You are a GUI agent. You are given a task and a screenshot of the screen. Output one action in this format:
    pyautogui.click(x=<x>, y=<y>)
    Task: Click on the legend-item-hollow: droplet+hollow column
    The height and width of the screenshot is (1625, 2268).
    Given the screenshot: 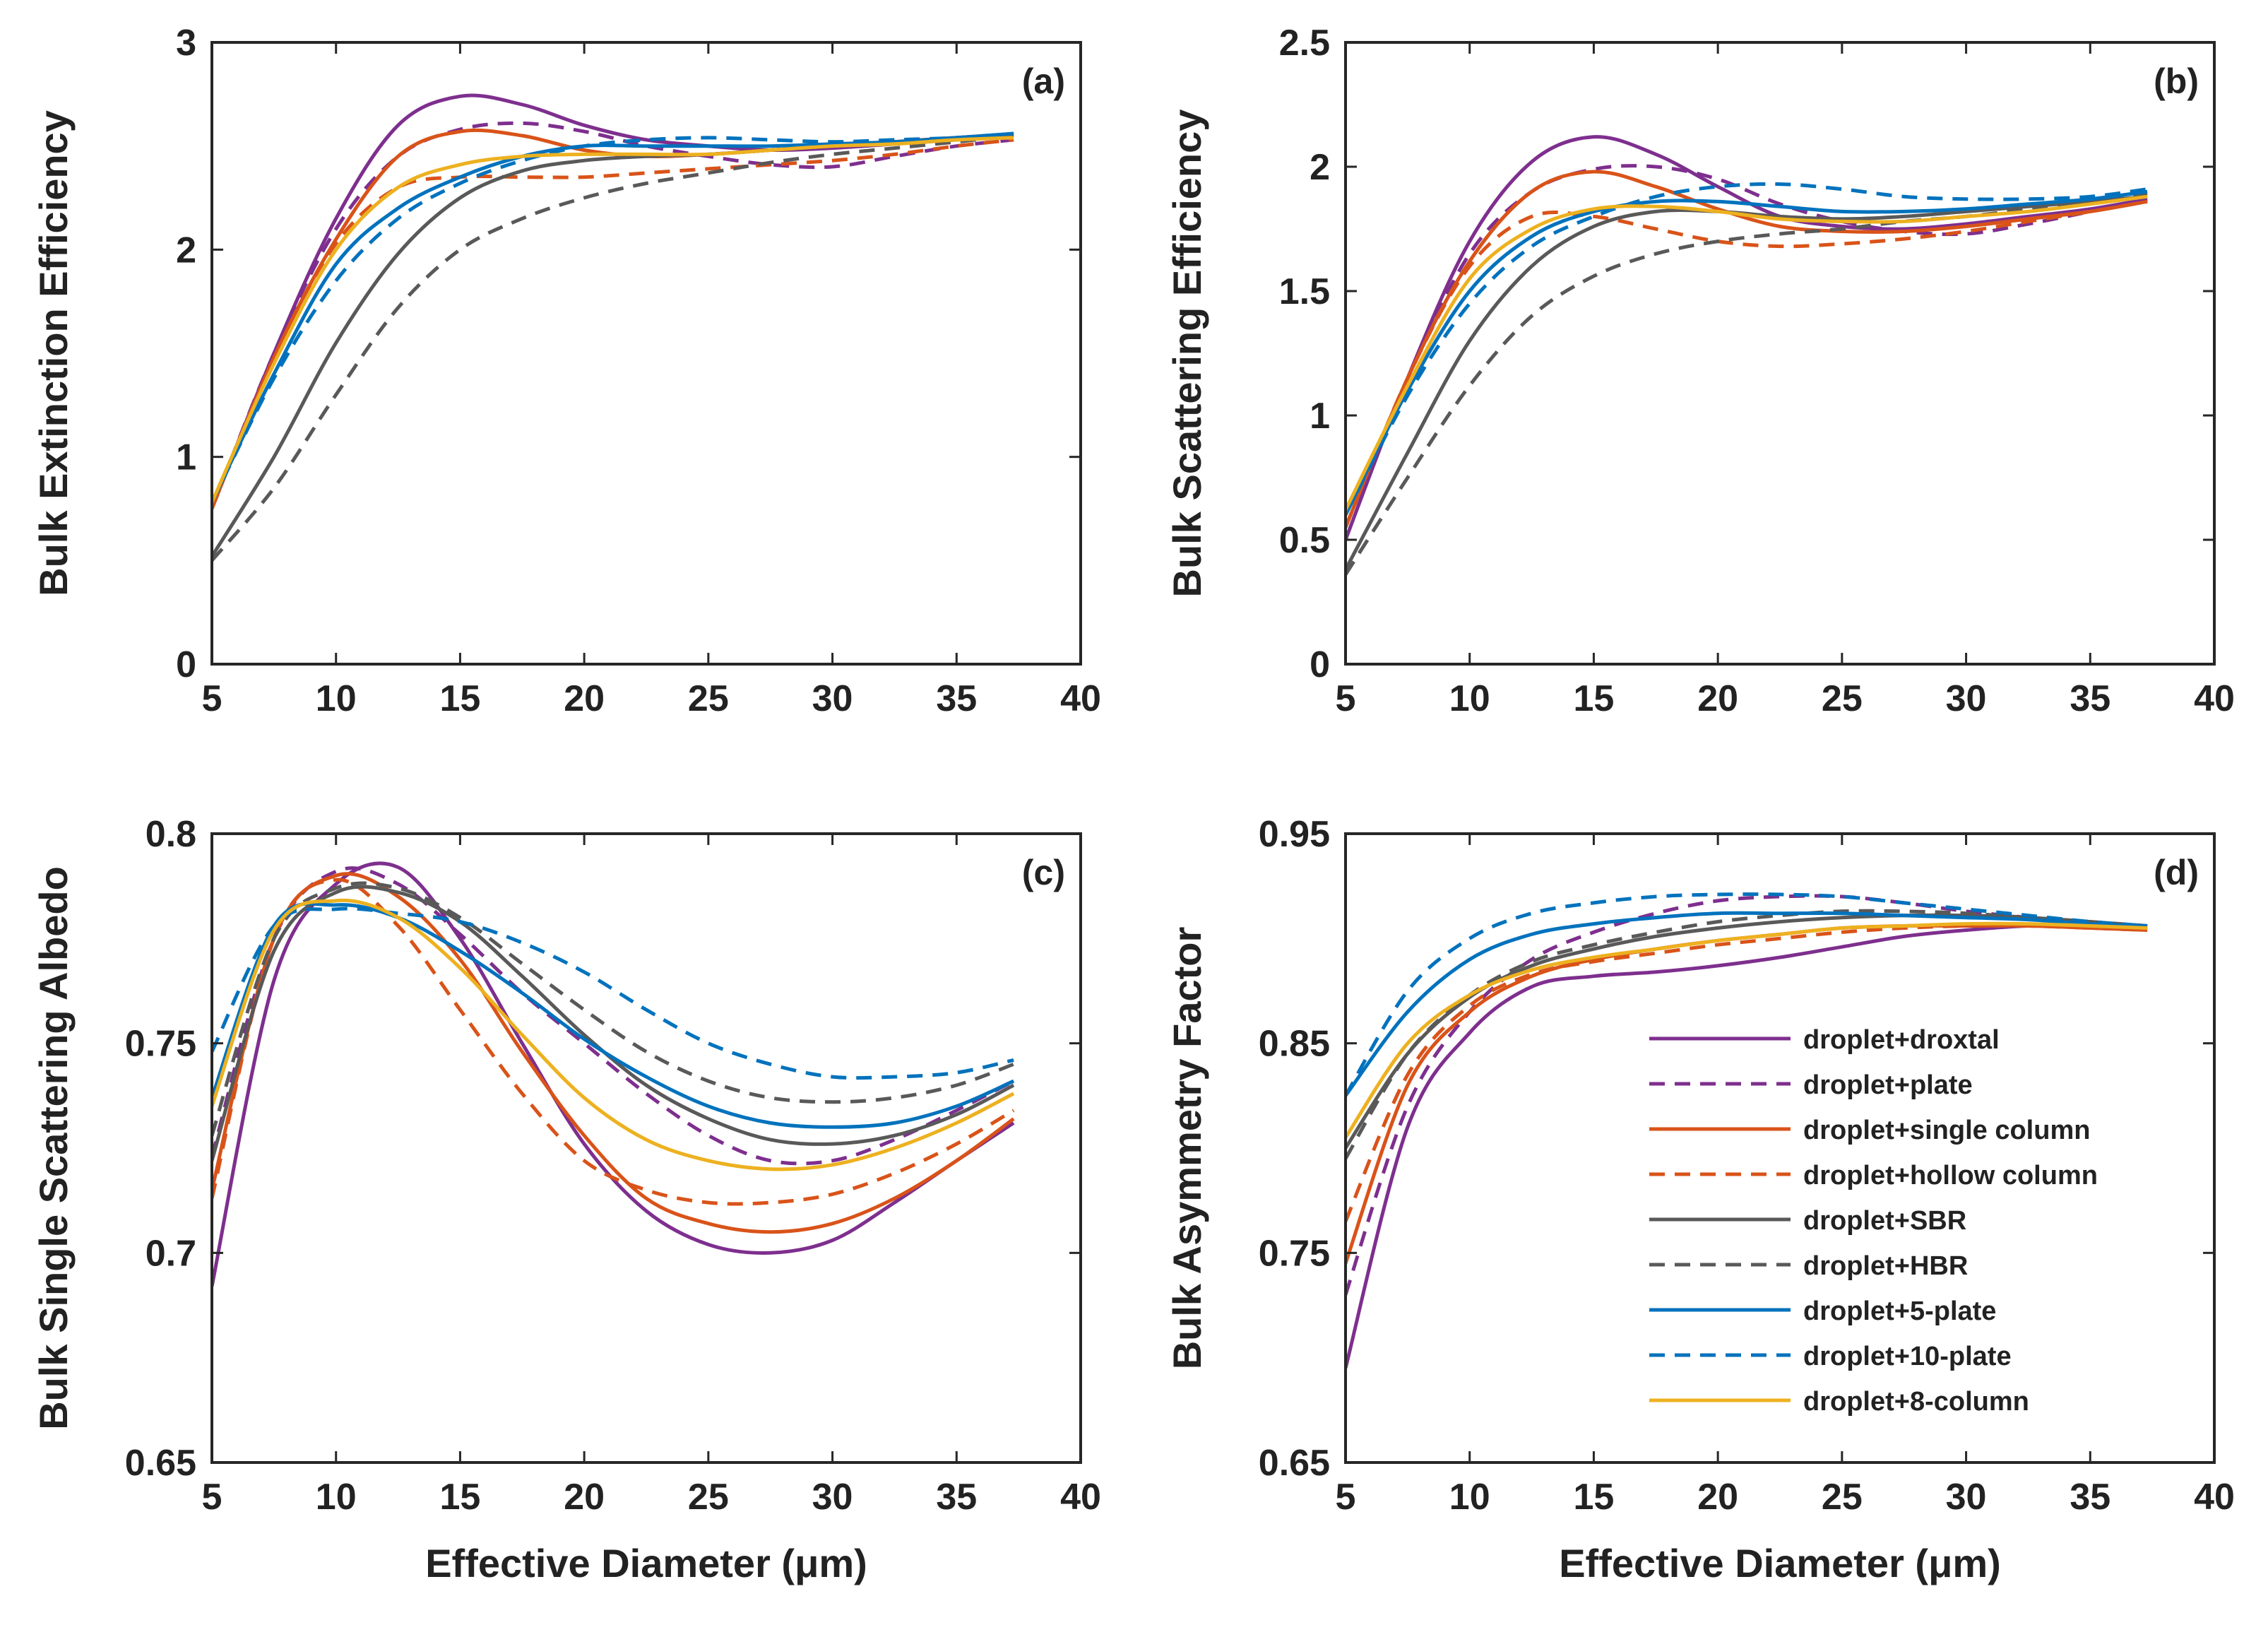 What is the action you would take?
    pyautogui.click(x=1874, y=1176)
    